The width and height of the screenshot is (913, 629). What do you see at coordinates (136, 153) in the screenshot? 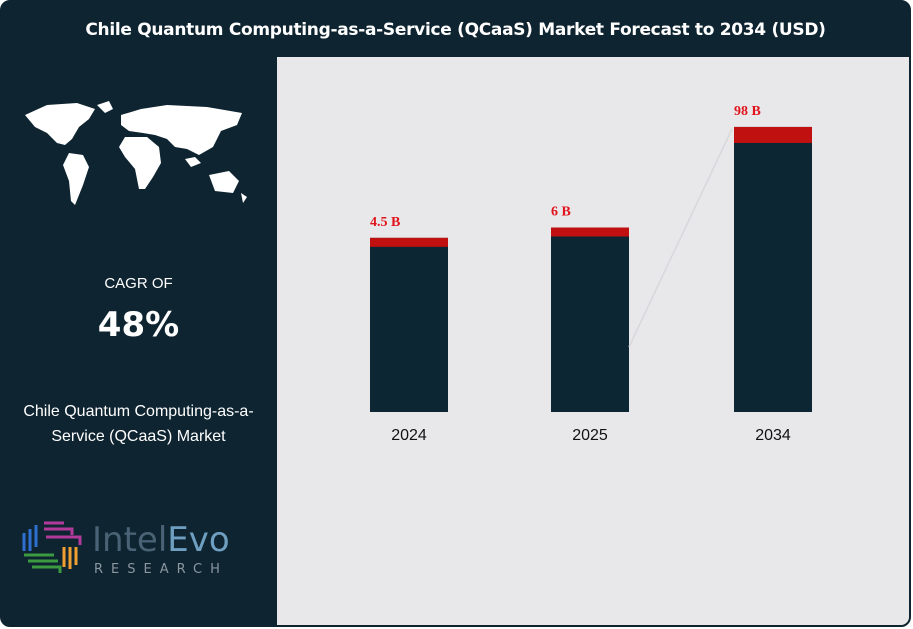
I see `world-map-icon` at bounding box center [136, 153].